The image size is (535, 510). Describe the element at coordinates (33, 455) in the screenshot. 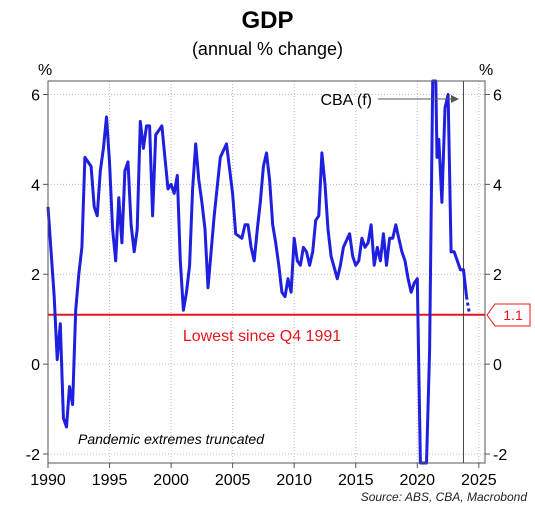

I see `y-tick-label-left: -2` at that location.